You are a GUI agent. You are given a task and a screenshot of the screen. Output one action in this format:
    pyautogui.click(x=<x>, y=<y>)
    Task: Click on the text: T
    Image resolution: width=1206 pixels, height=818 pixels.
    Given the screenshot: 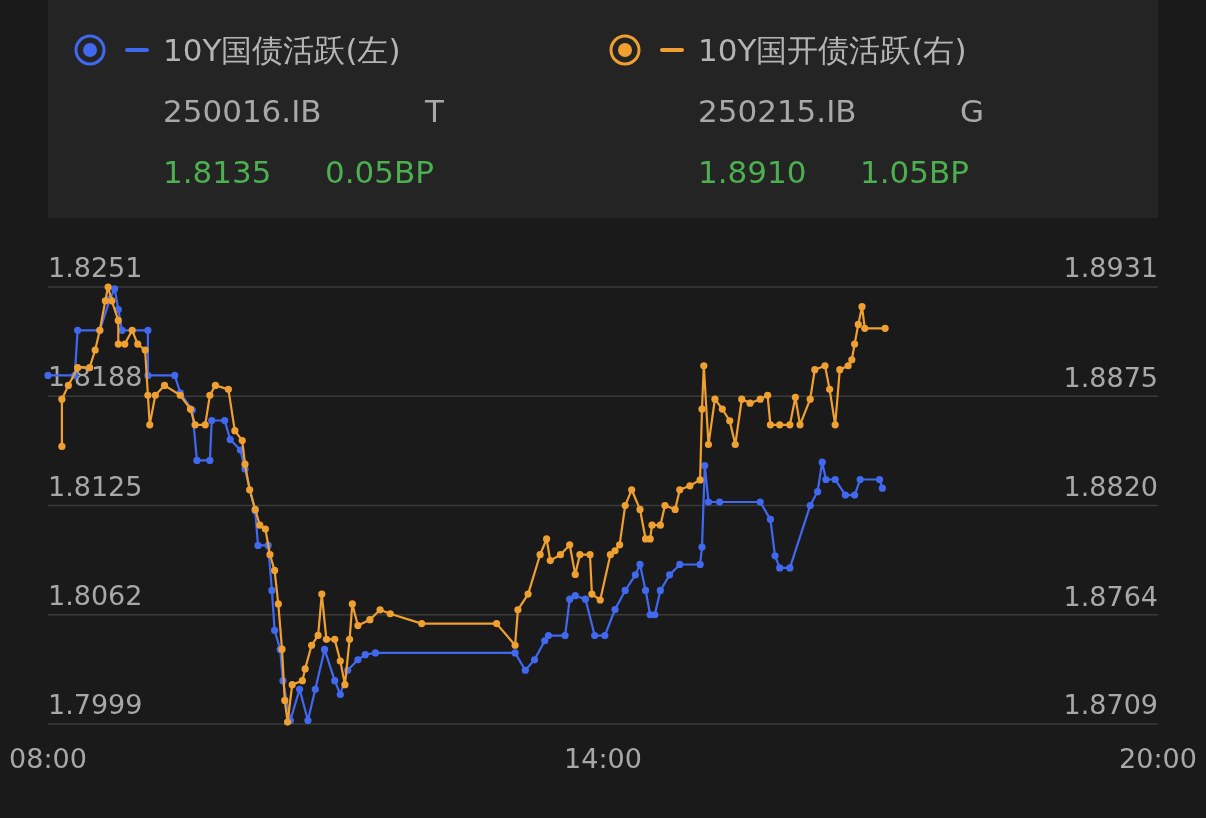 What is the action you would take?
    pyautogui.click(x=434, y=111)
    